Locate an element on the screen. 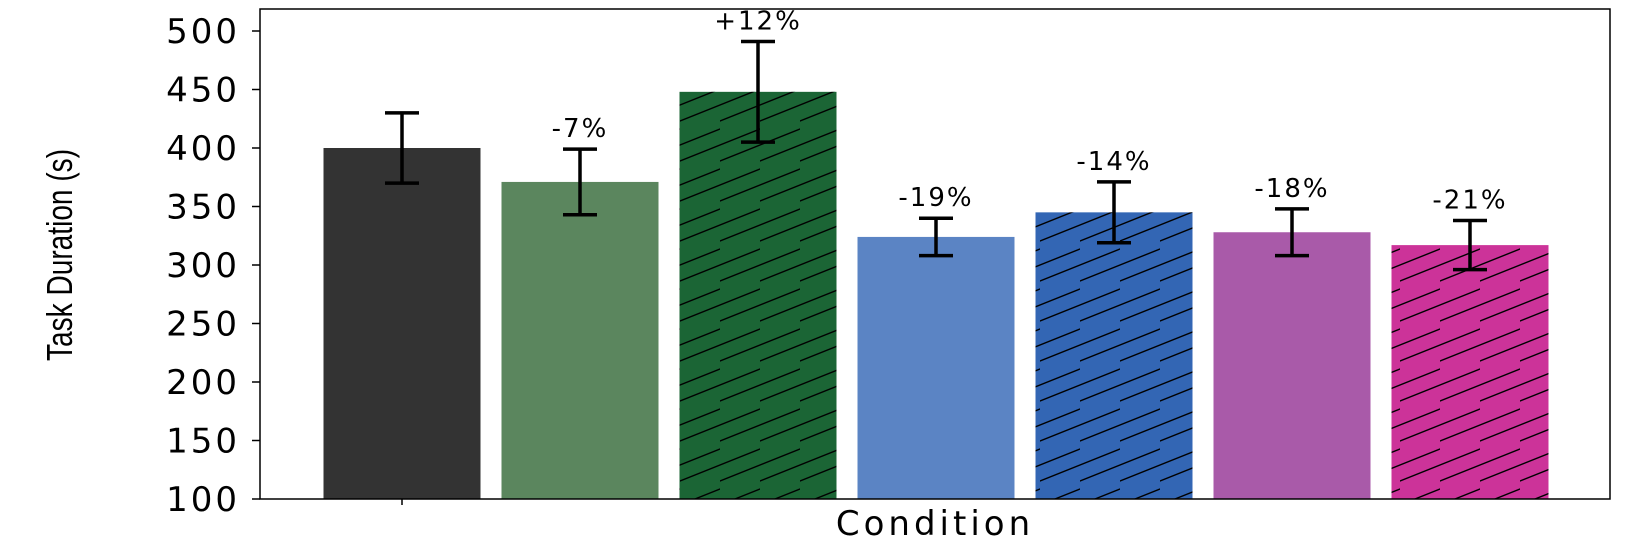  y-tick-label: 250 is located at coordinates (203, 325).